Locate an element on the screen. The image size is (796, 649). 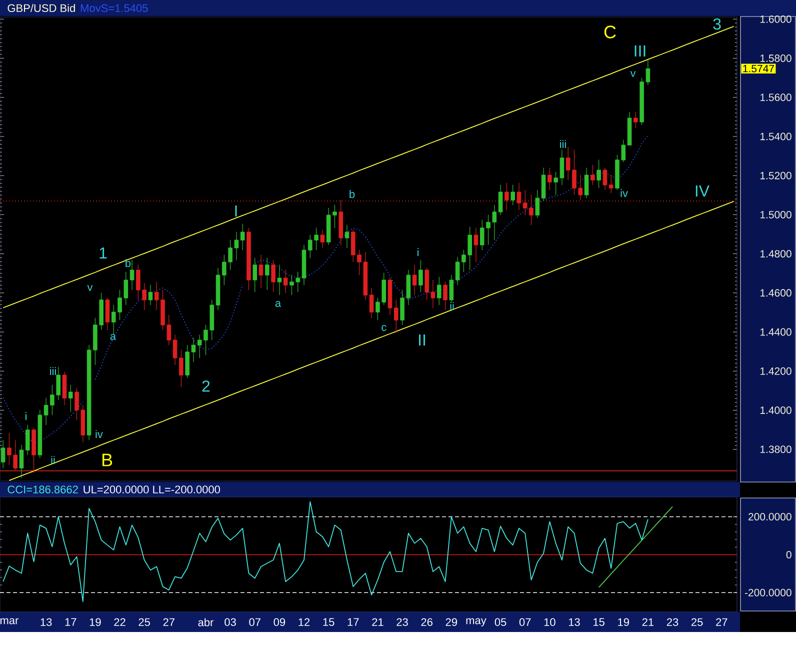
line-series is located at coordinates (325, 551).